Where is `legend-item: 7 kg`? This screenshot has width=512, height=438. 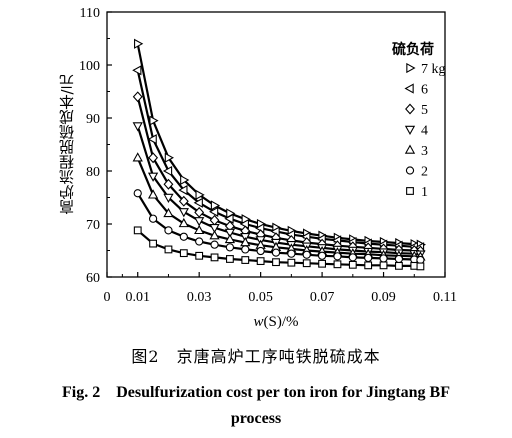
legend-item: 7 kg is located at coordinates (426, 69).